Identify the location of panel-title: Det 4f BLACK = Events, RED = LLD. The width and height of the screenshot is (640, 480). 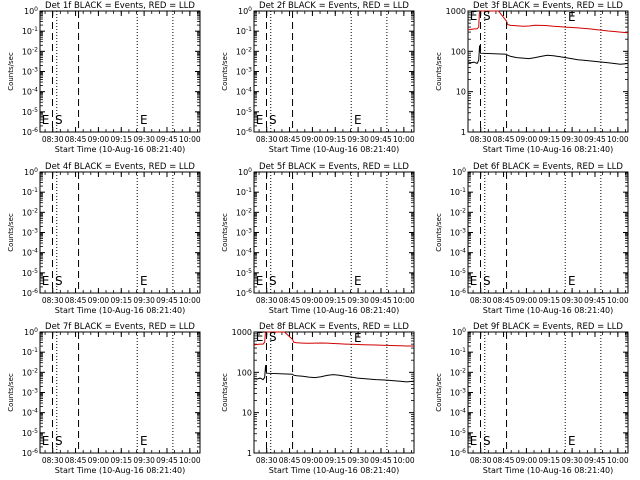
(120, 167).